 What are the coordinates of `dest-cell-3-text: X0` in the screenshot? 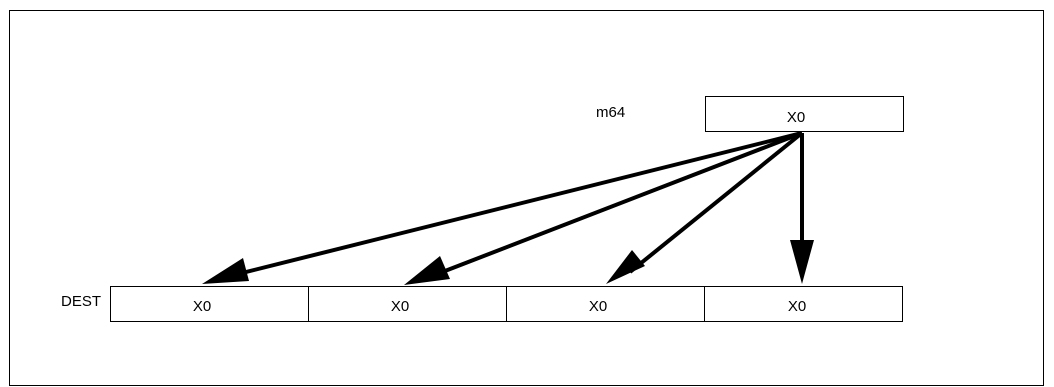 It's located at (797, 306).